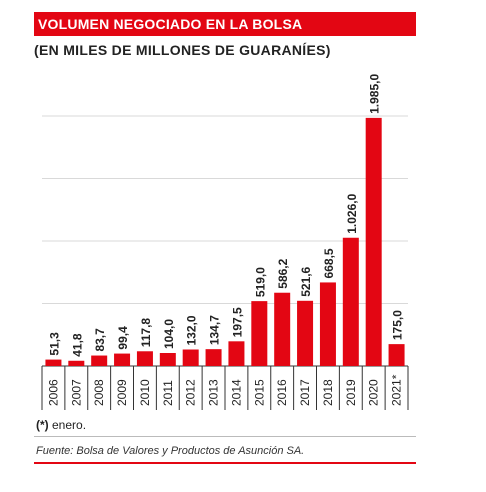 The image size is (486, 492). What do you see at coordinates (182, 50) in the screenshot?
I see `chart-subtitle: (EN MILES DE MILLONES DE GUARANÍES)` at bounding box center [182, 50].